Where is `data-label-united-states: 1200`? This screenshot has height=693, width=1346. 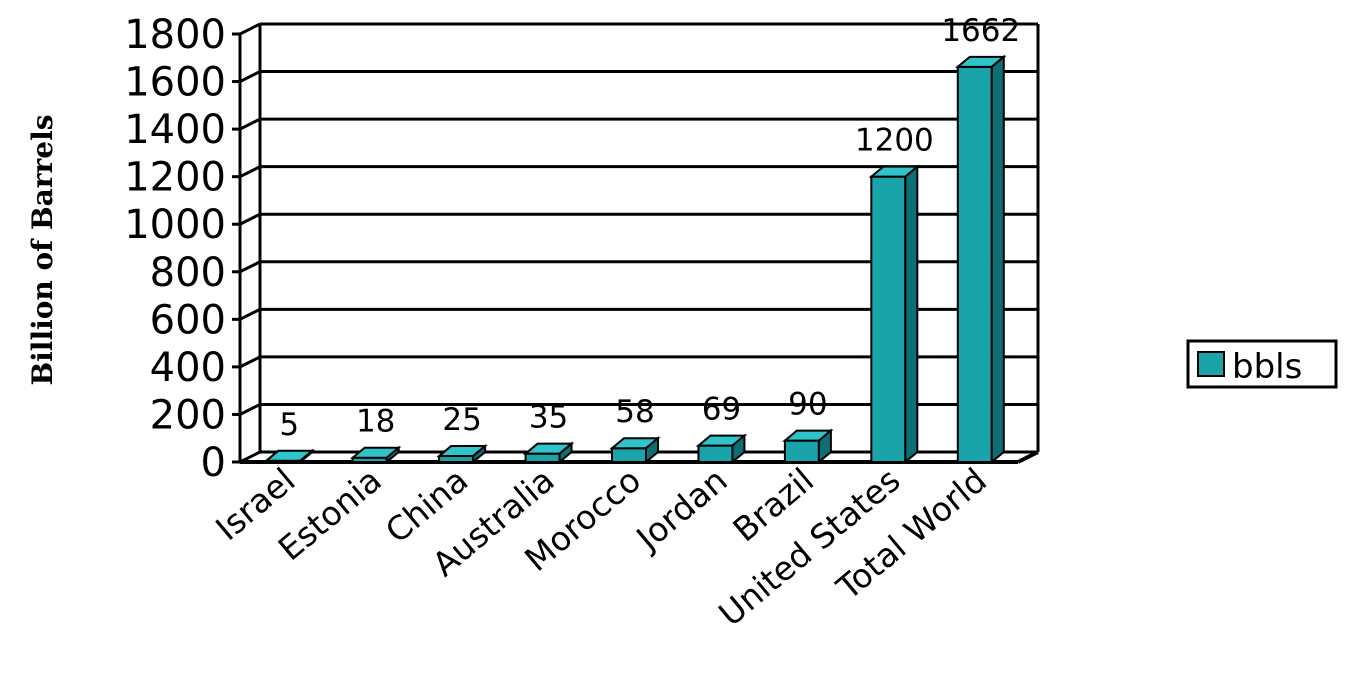
data-label-united-states: 1200 is located at coordinates (894, 141).